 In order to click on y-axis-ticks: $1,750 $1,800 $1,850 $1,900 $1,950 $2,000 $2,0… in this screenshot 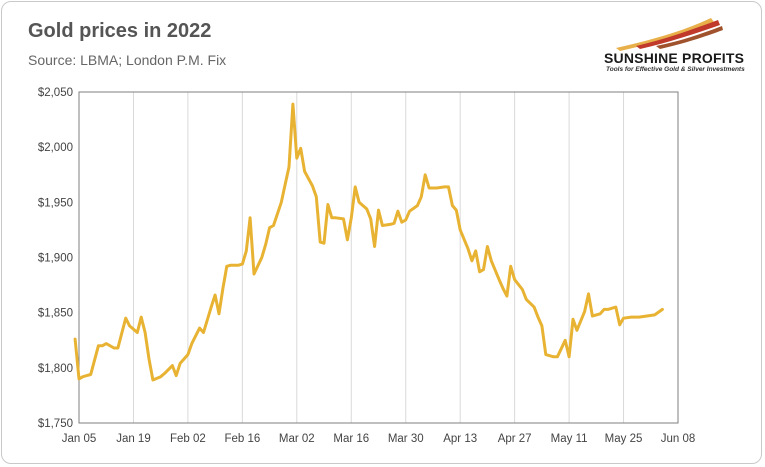, I will do `click(55, 258)`.